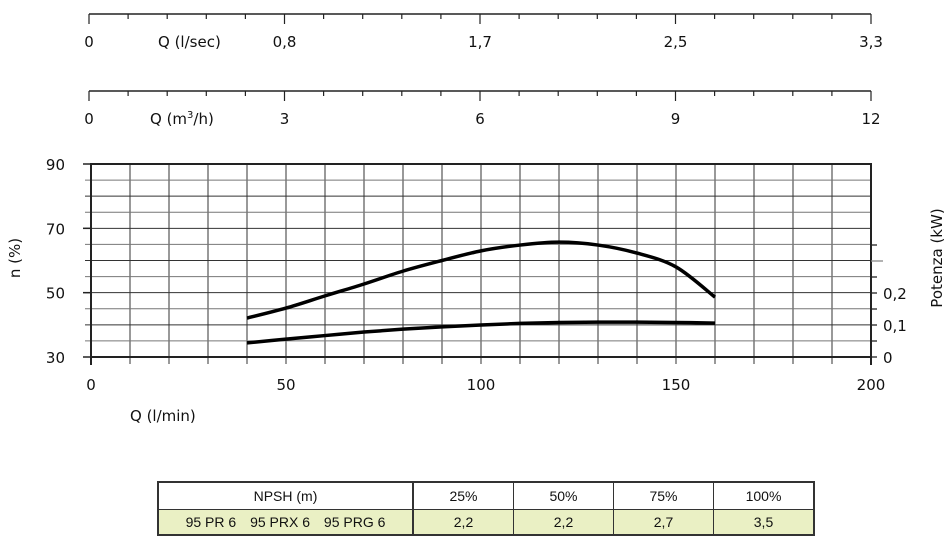  What do you see at coordinates (764, 495) in the screenshot?
I see `npsh-col-100: 100%` at bounding box center [764, 495].